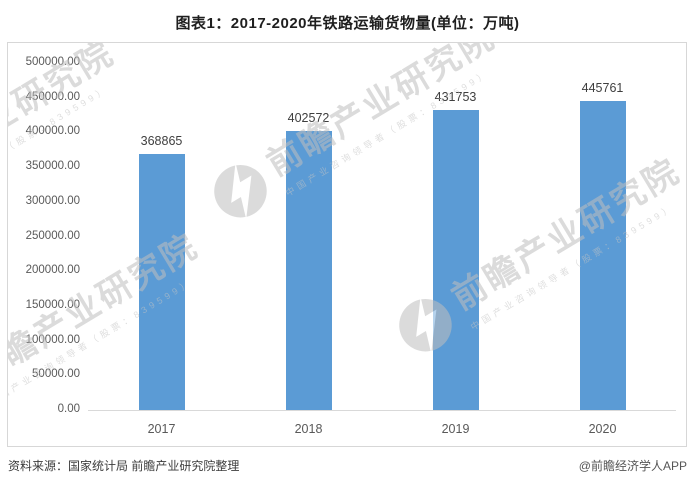 This screenshot has width=695, height=489. I want to click on x-axis-label: 2017, so click(161, 429).